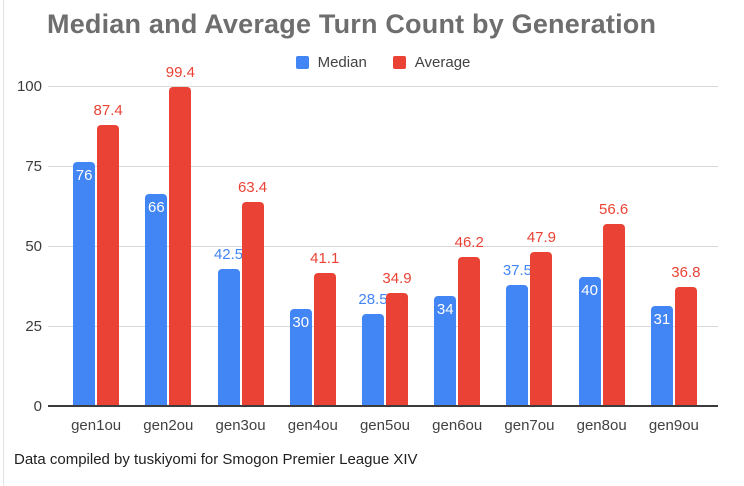  I want to click on x-axis-label-gen7ou: gen7ou, so click(529, 425).